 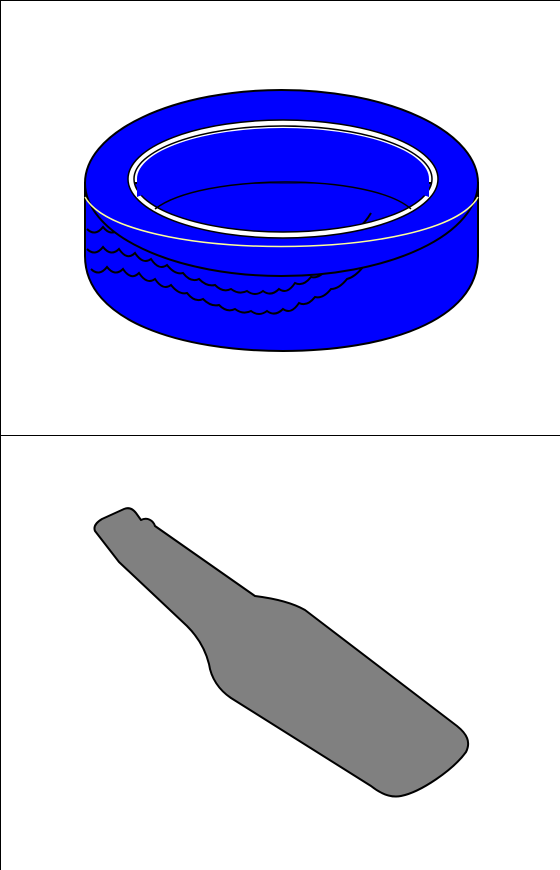 What do you see at coordinates (283, 195) in the screenshot?
I see `tire-inner-wall-edge` at bounding box center [283, 195].